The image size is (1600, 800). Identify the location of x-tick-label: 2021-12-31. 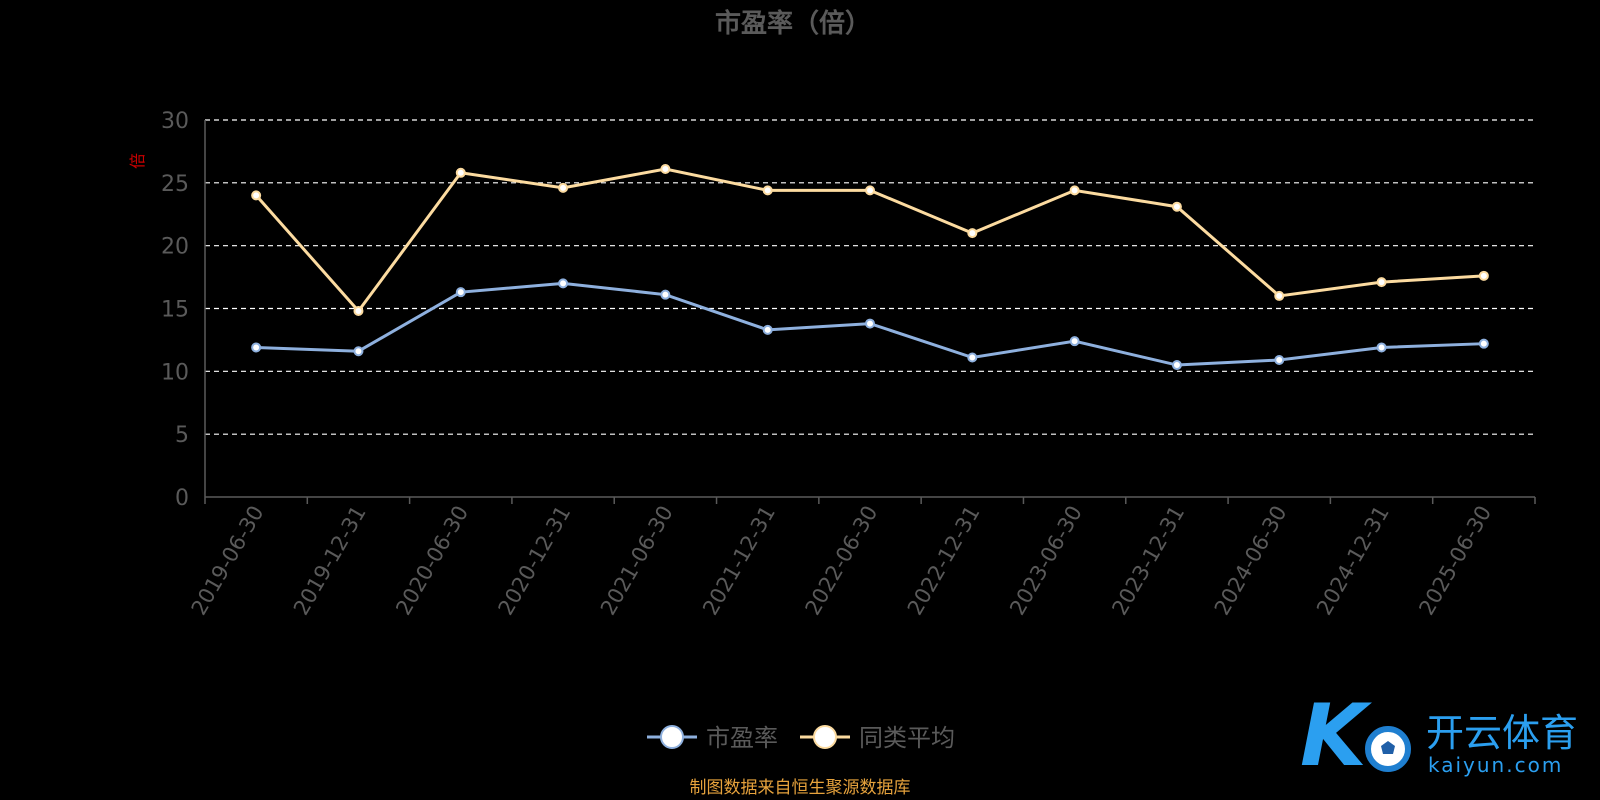
(739, 561).